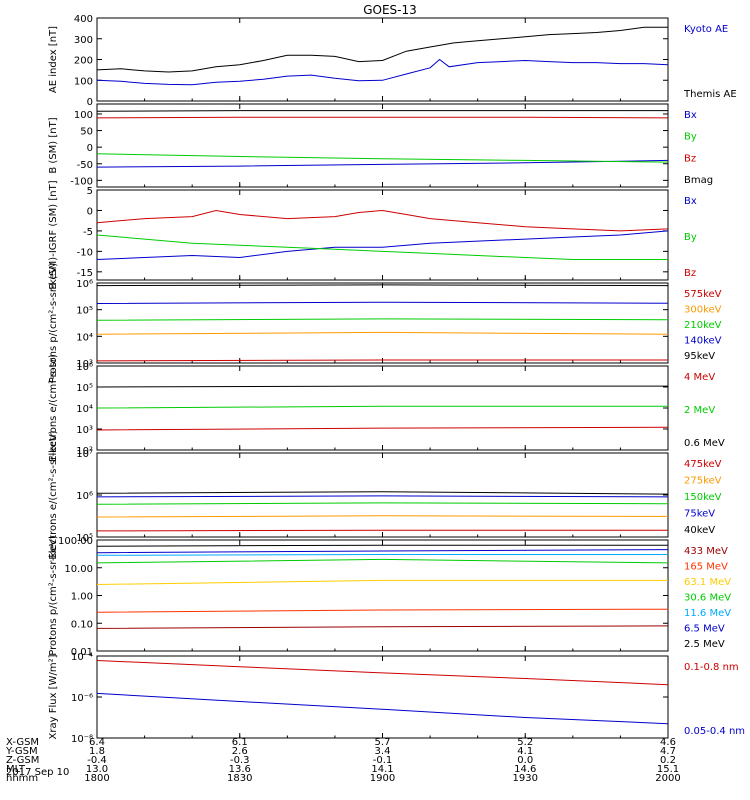 The height and width of the screenshot is (800, 750). Describe the element at coordinates (97, 760) in the screenshot. I see `table-cell: -0.4` at that location.